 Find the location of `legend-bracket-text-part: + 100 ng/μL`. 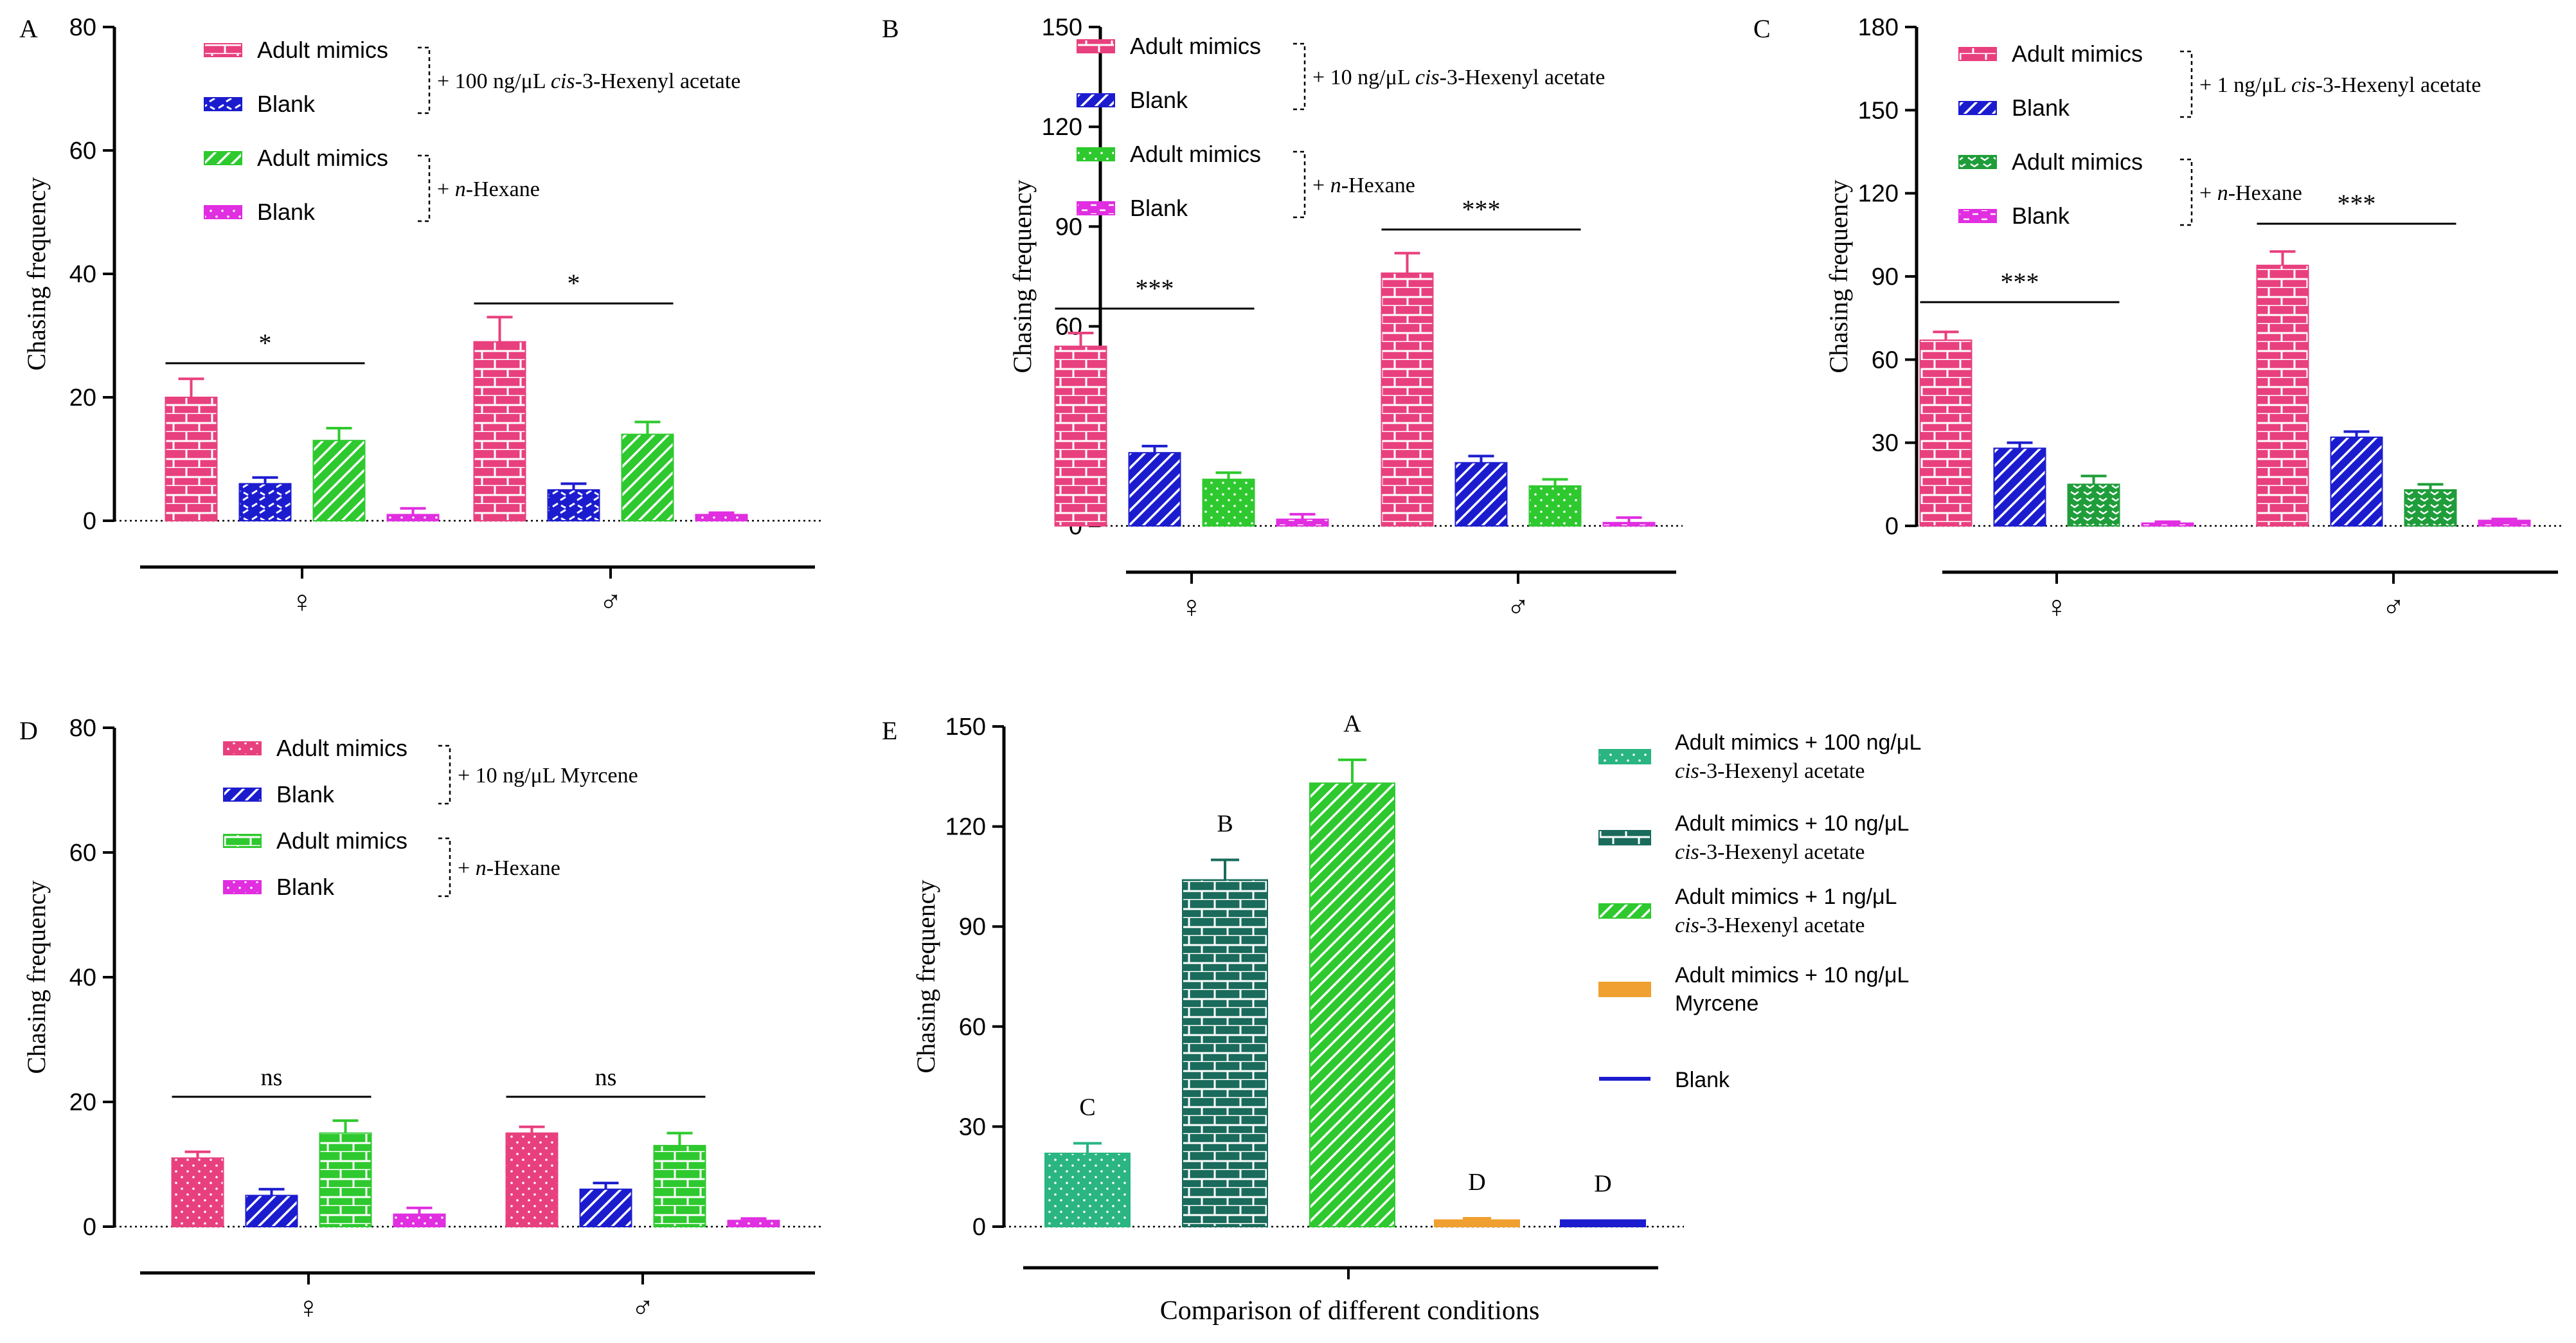

legend-bracket-text-part: + 100 ng/μL is located at coordinates (494, 81).